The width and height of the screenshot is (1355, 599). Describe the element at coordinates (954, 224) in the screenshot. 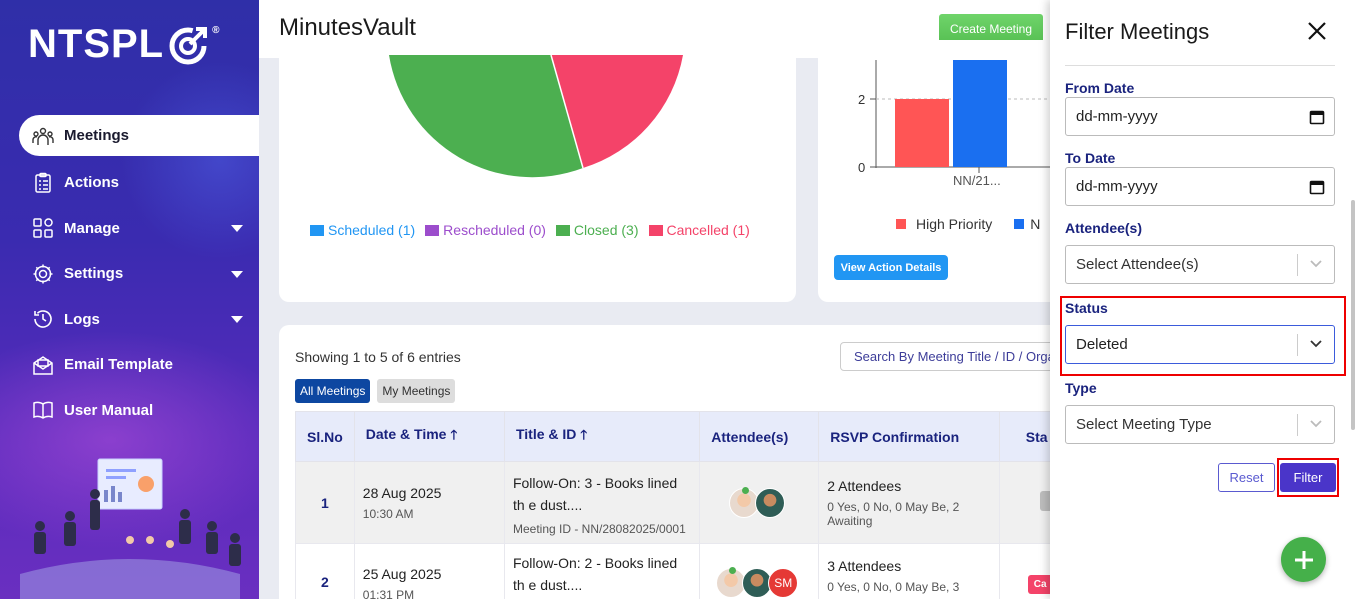

I see `legend-high-priority: High Priority` at that location.